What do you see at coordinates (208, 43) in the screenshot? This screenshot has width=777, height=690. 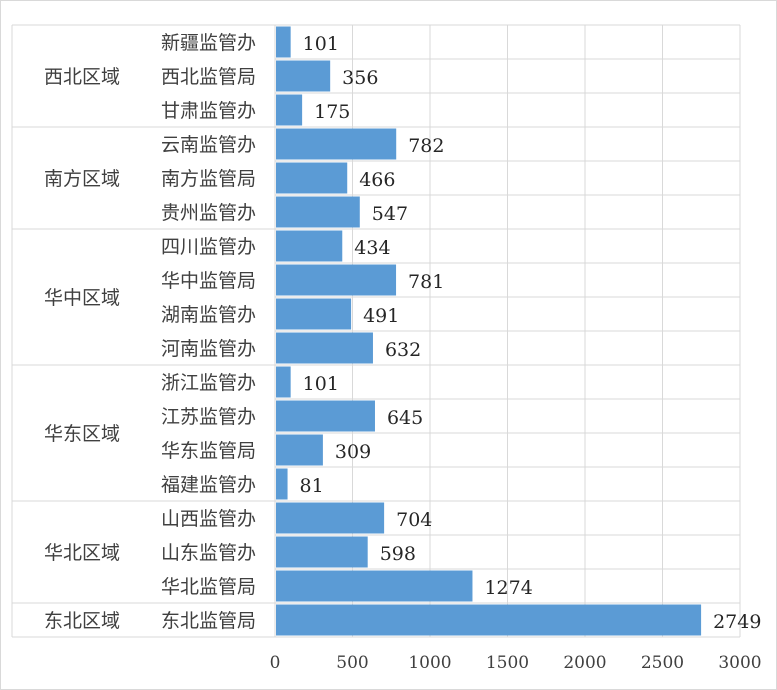 I see `category-label: 新疆监管办` at bounding box center [208, 43].